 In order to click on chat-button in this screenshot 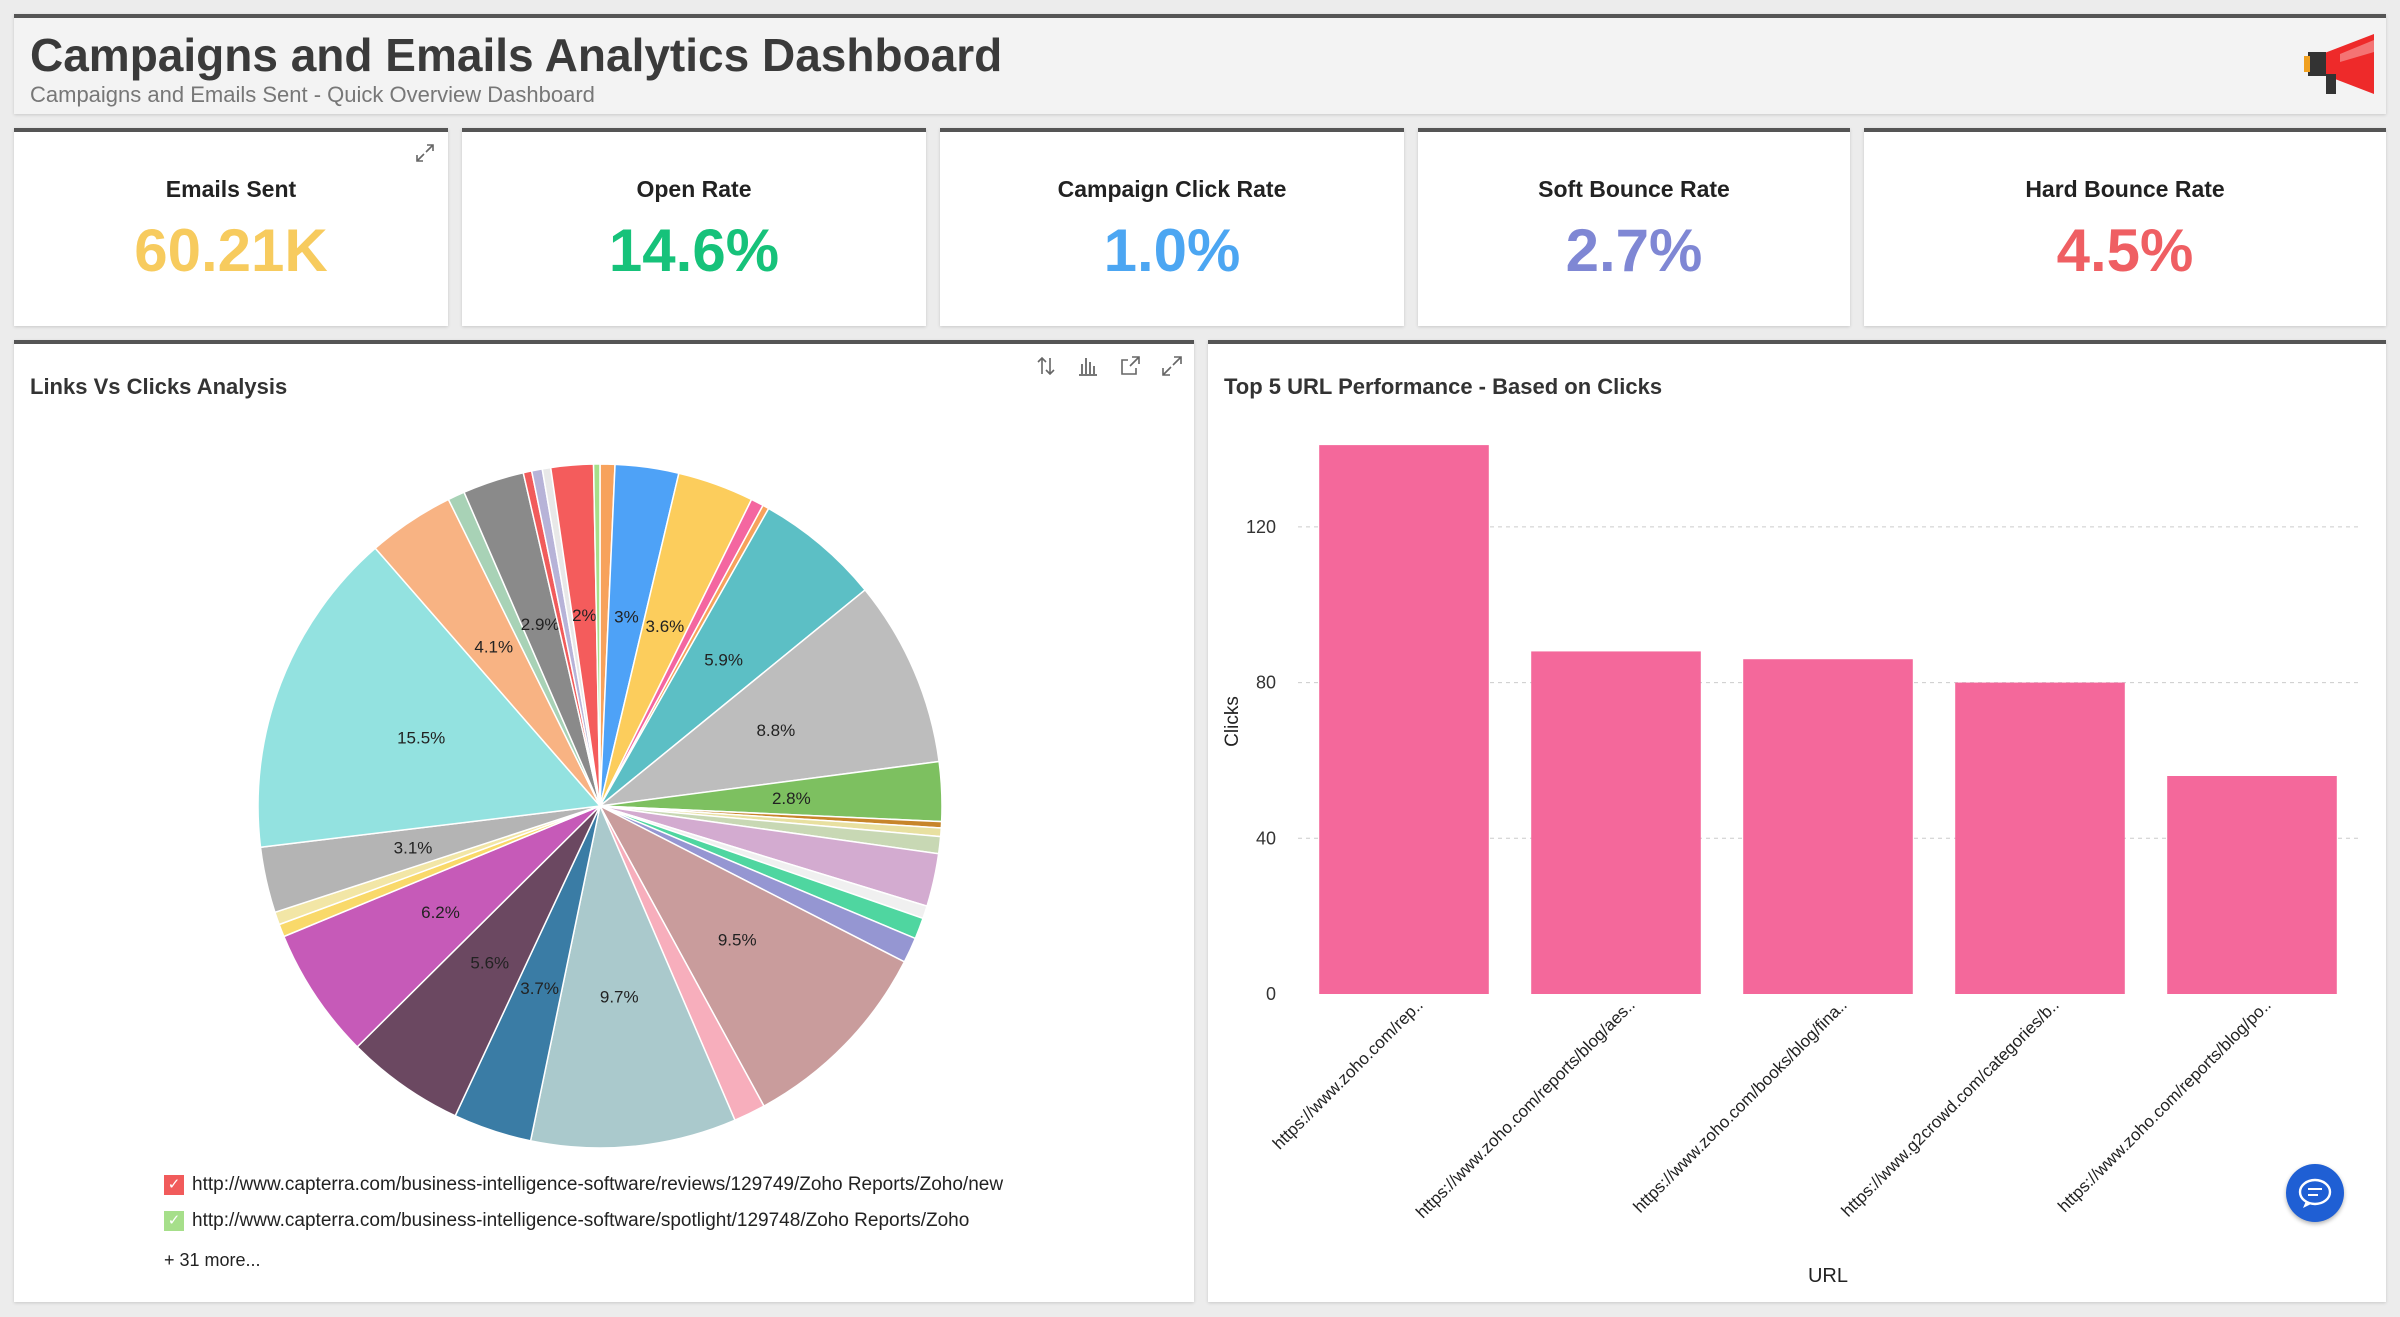, I will do `click(2315, 1193)`.